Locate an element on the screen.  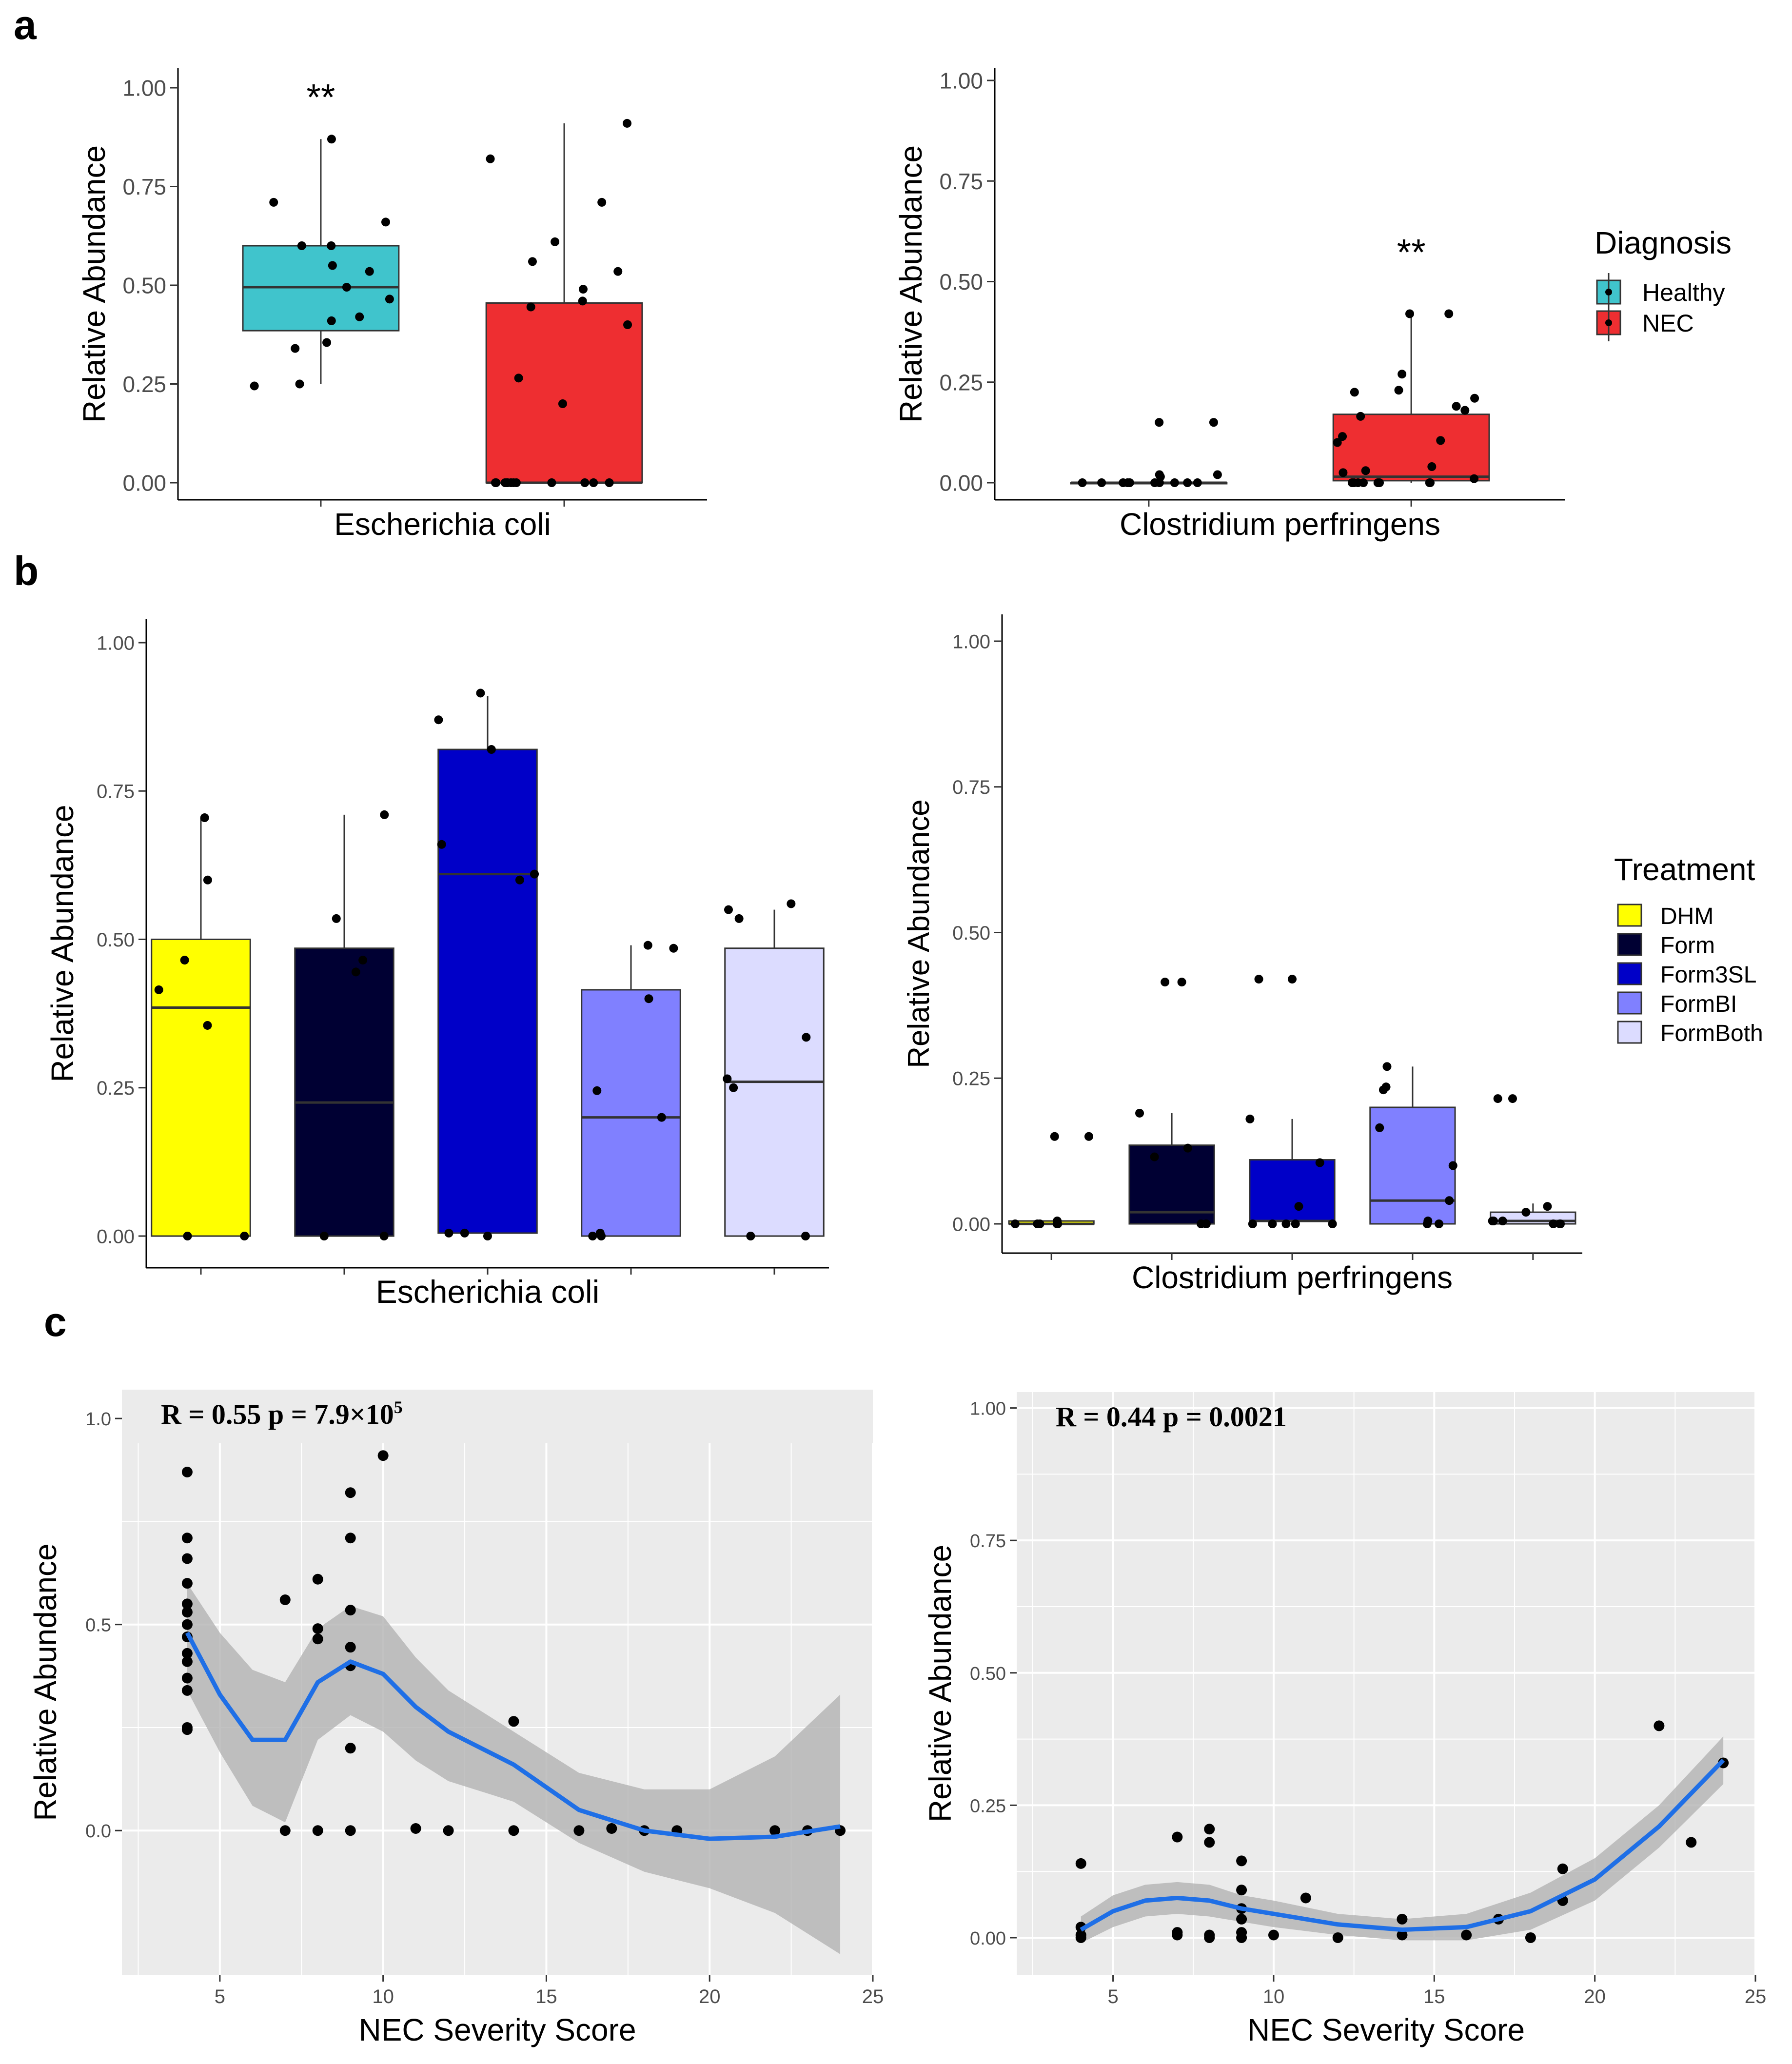
legend-diagnosis: Diagnosis Healthy NEC is located at coordinates (1663, 283).